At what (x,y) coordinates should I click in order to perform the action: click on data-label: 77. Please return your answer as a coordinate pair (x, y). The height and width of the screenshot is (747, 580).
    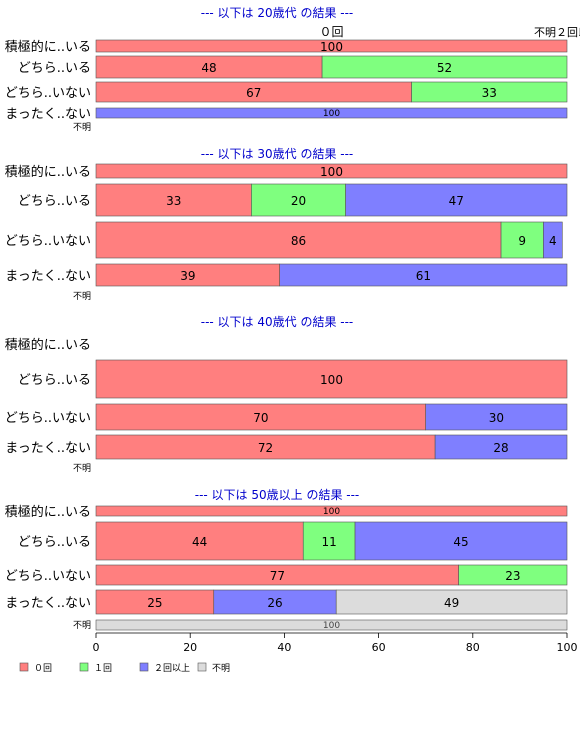
    Looking at the image, I should click on (277, 576).